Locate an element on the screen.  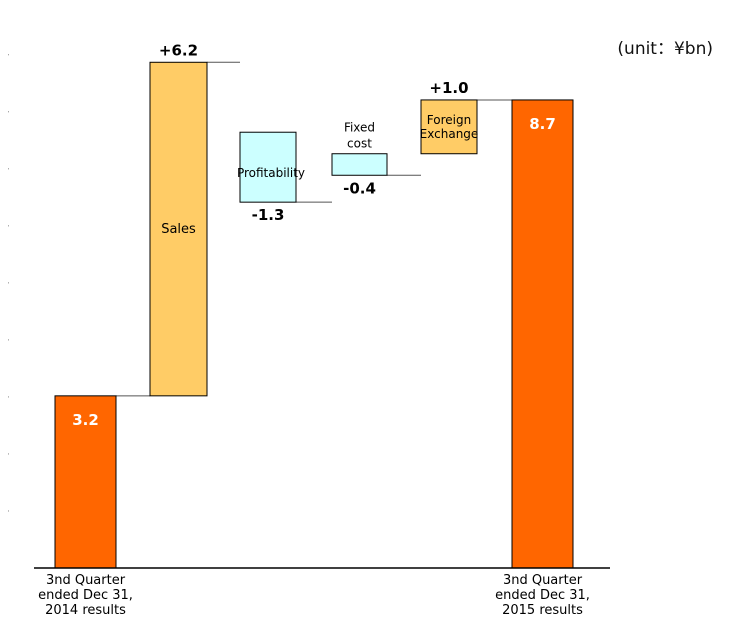
bar-inner-label: Fixed is located at coordinates (359, 128).